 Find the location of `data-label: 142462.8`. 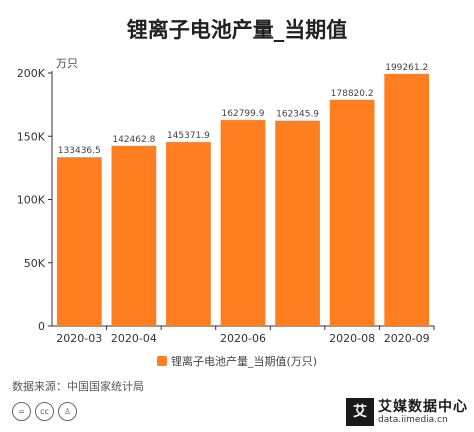

data-label: 142462.8 is located at coordinates (133, 140).